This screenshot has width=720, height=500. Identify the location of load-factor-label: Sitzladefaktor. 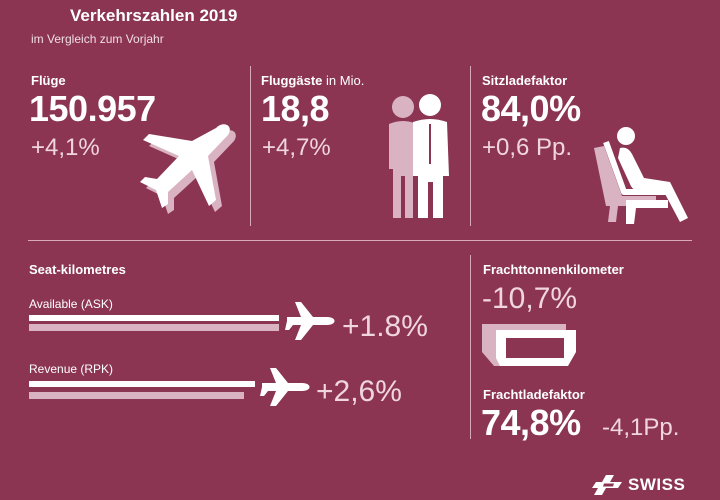
(525, 80).